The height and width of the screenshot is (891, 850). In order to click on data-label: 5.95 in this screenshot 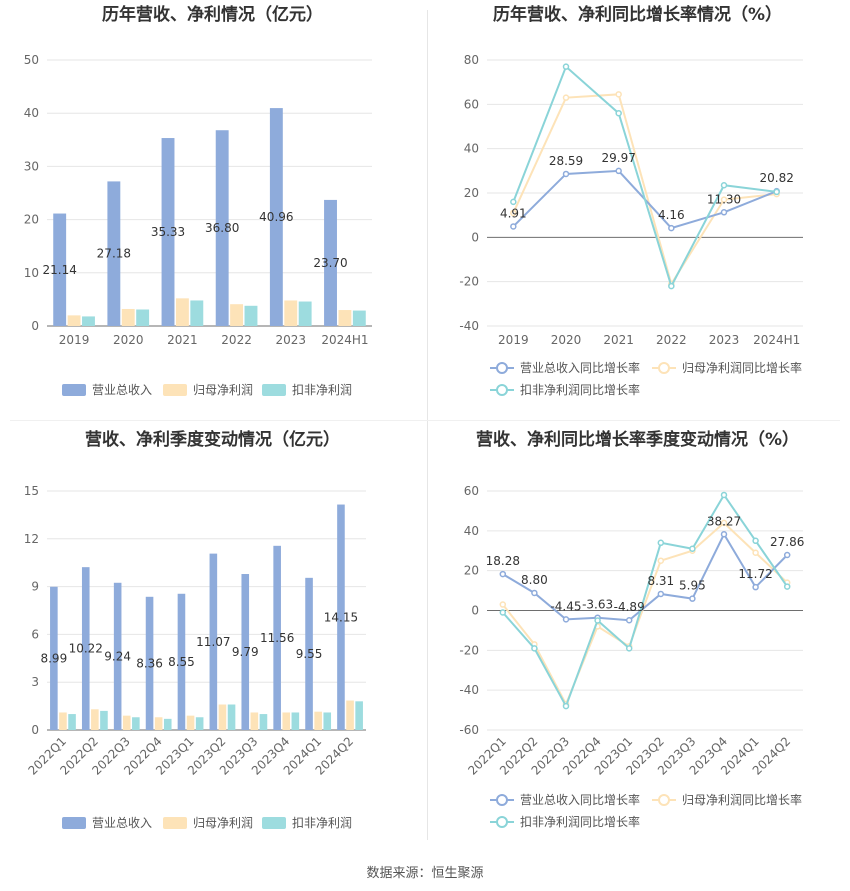, I will do `click(692, 586)`.